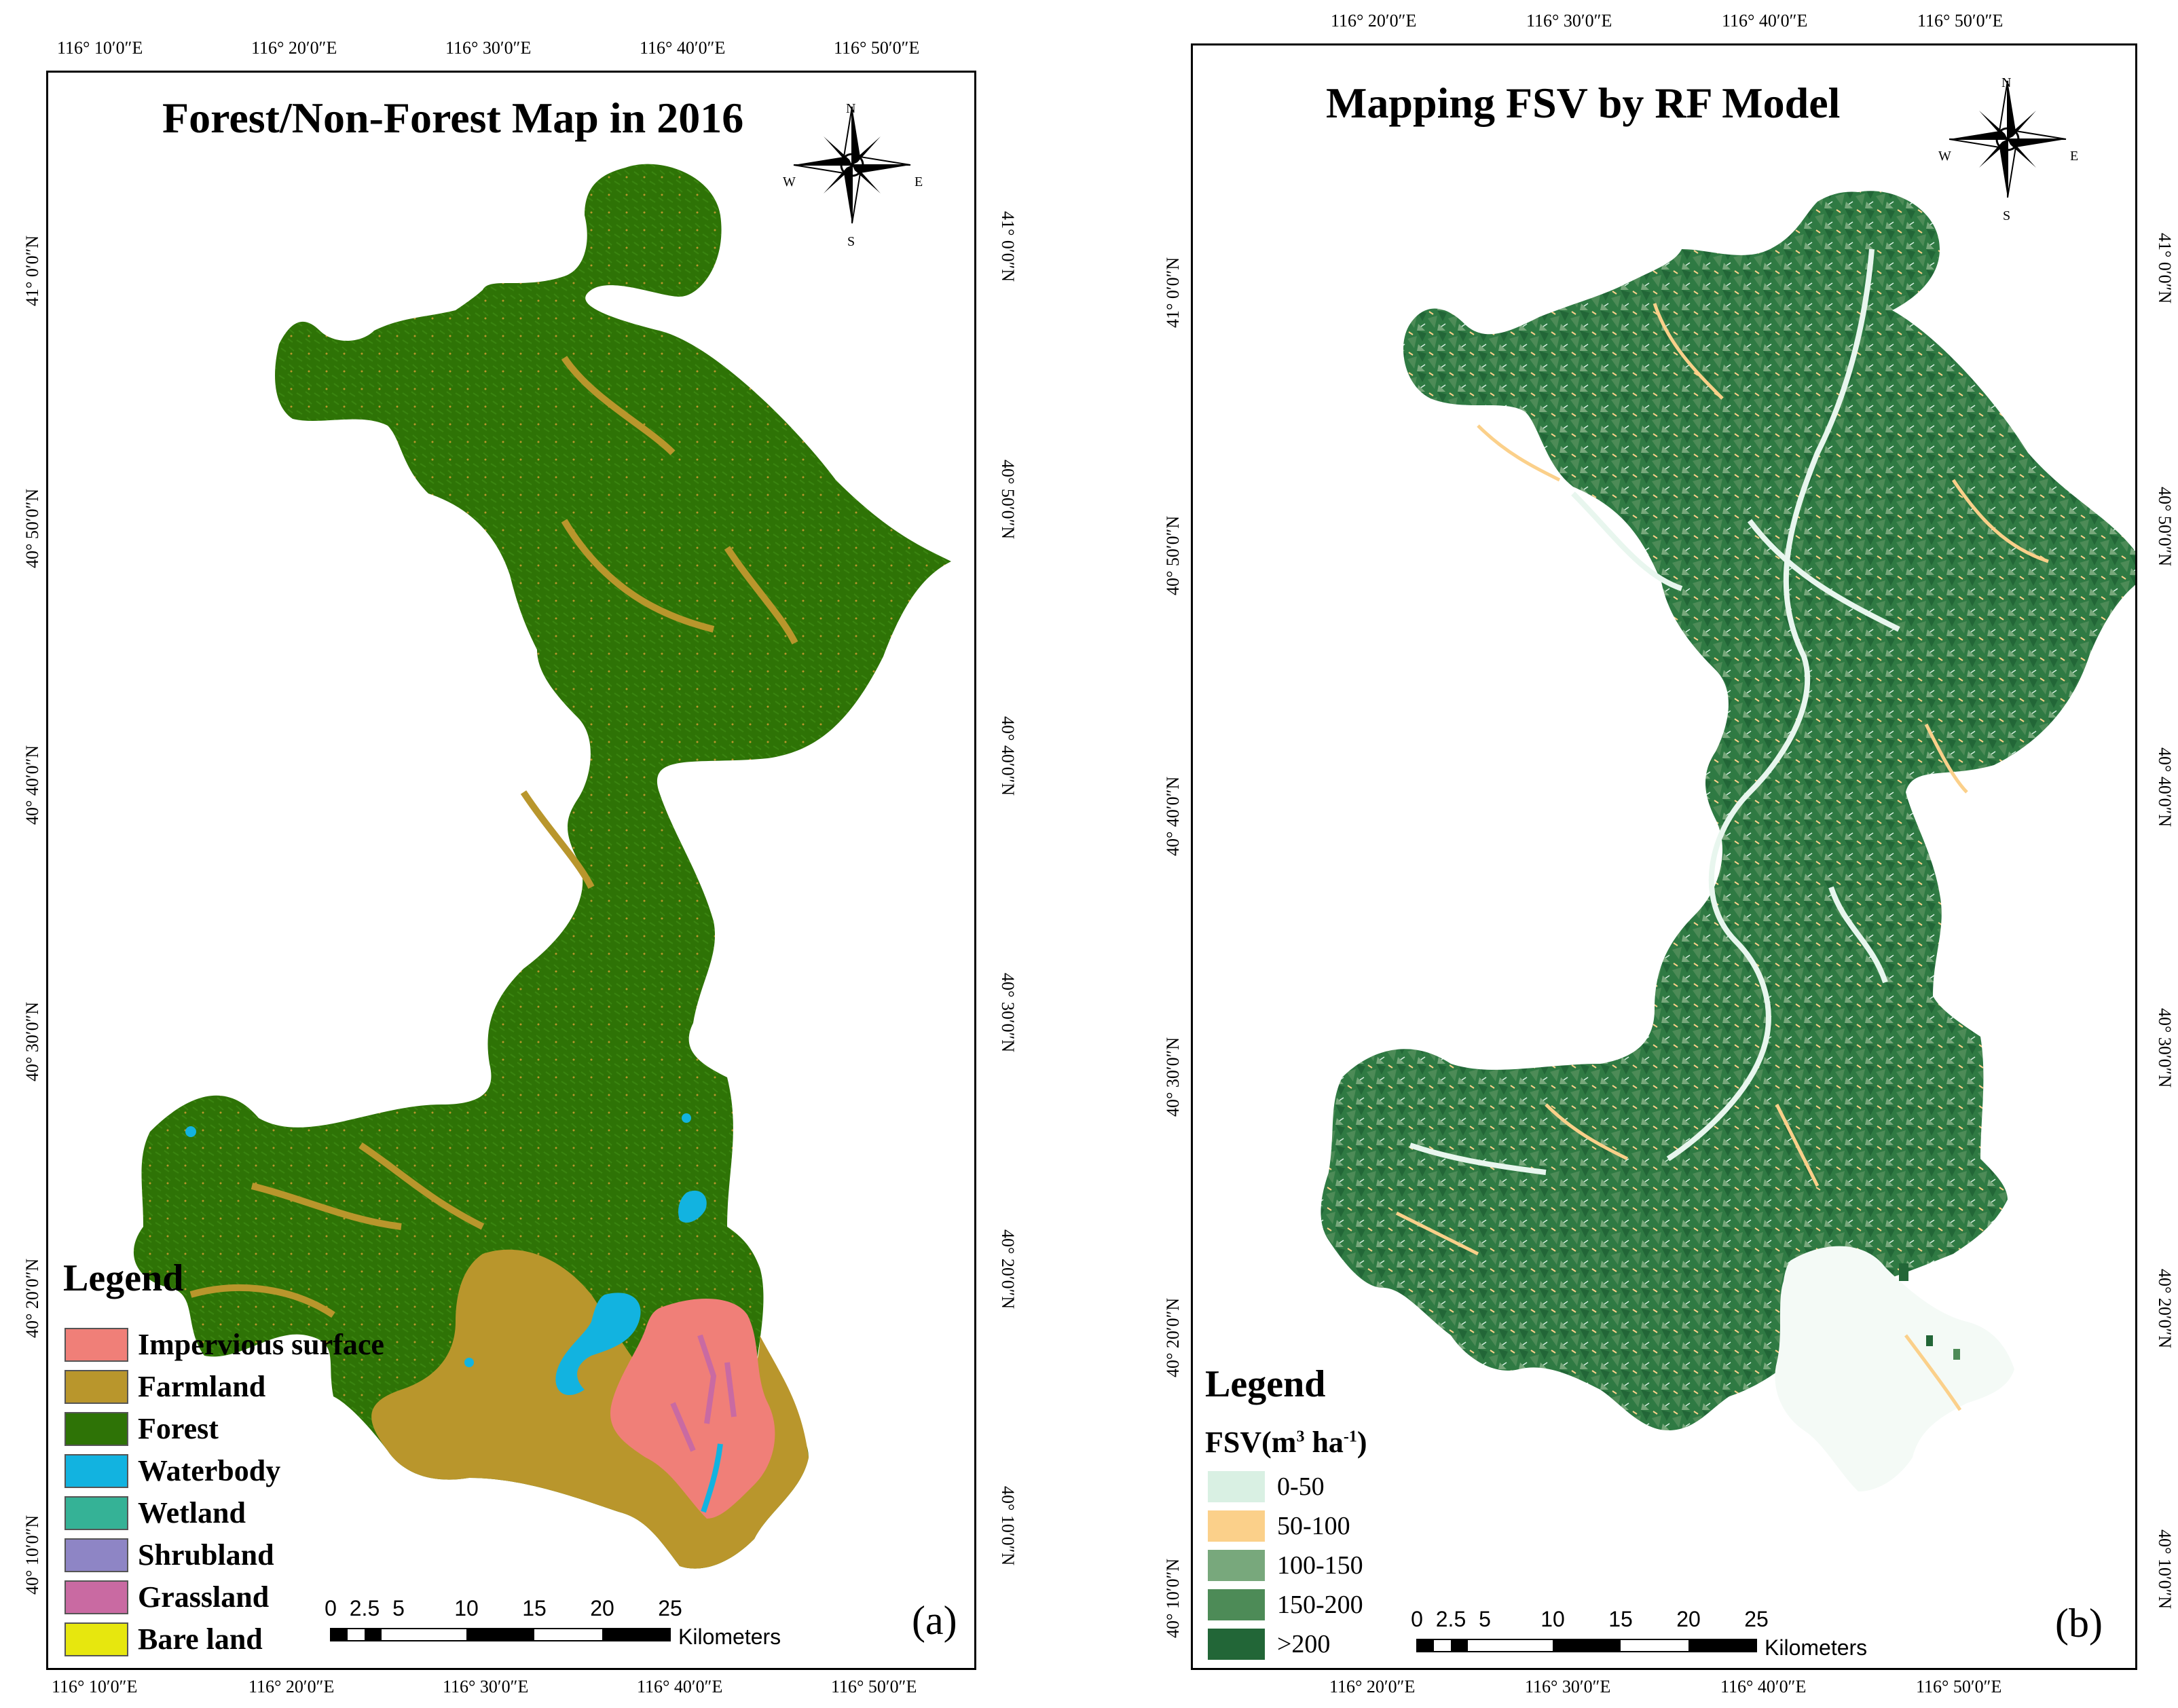 Image resolution: width=2178 pixels, height=1708 pixels. Describe the element at coordinates (934, 1620) in the screenshot. I see `panel-a-tag: (a)` at that location.